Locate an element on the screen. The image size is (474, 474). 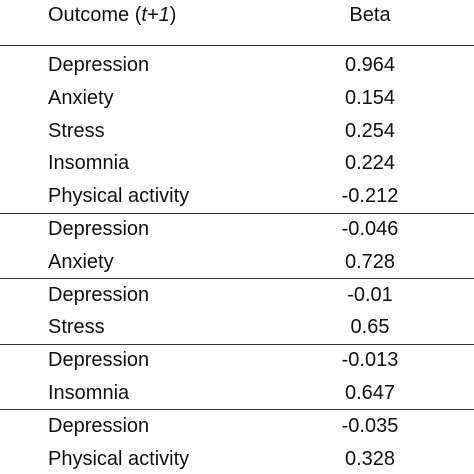
header-outcome: Outcome (t+1) is located at coordinates (112, 15).